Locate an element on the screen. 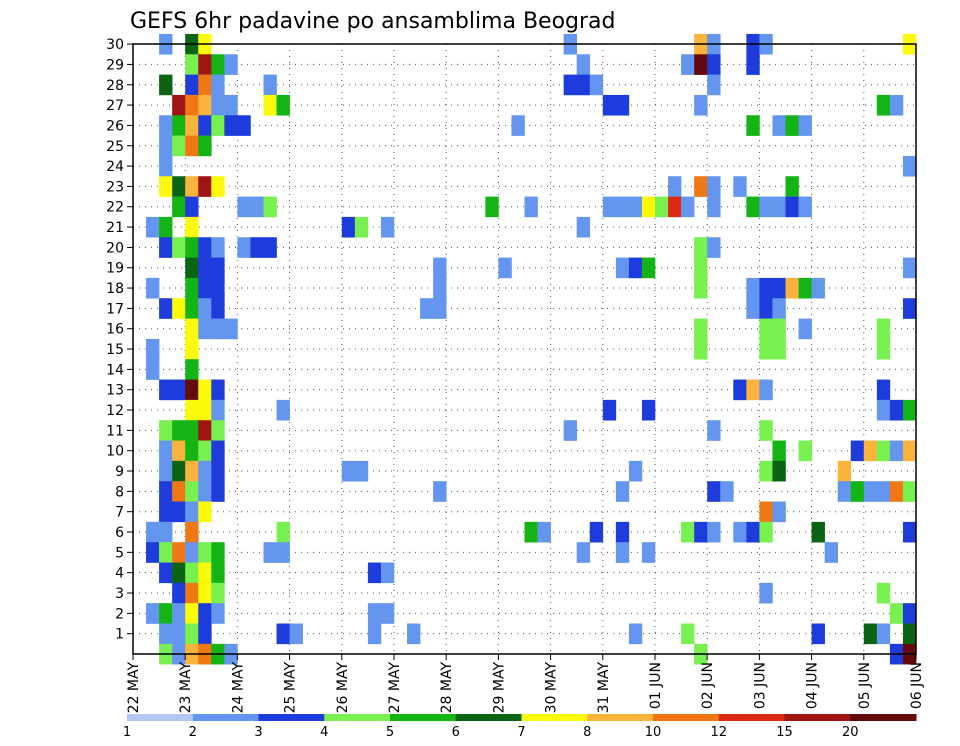 The image size is (960, 746). y-tick-label: 16 is located at coordinates (115, 330).